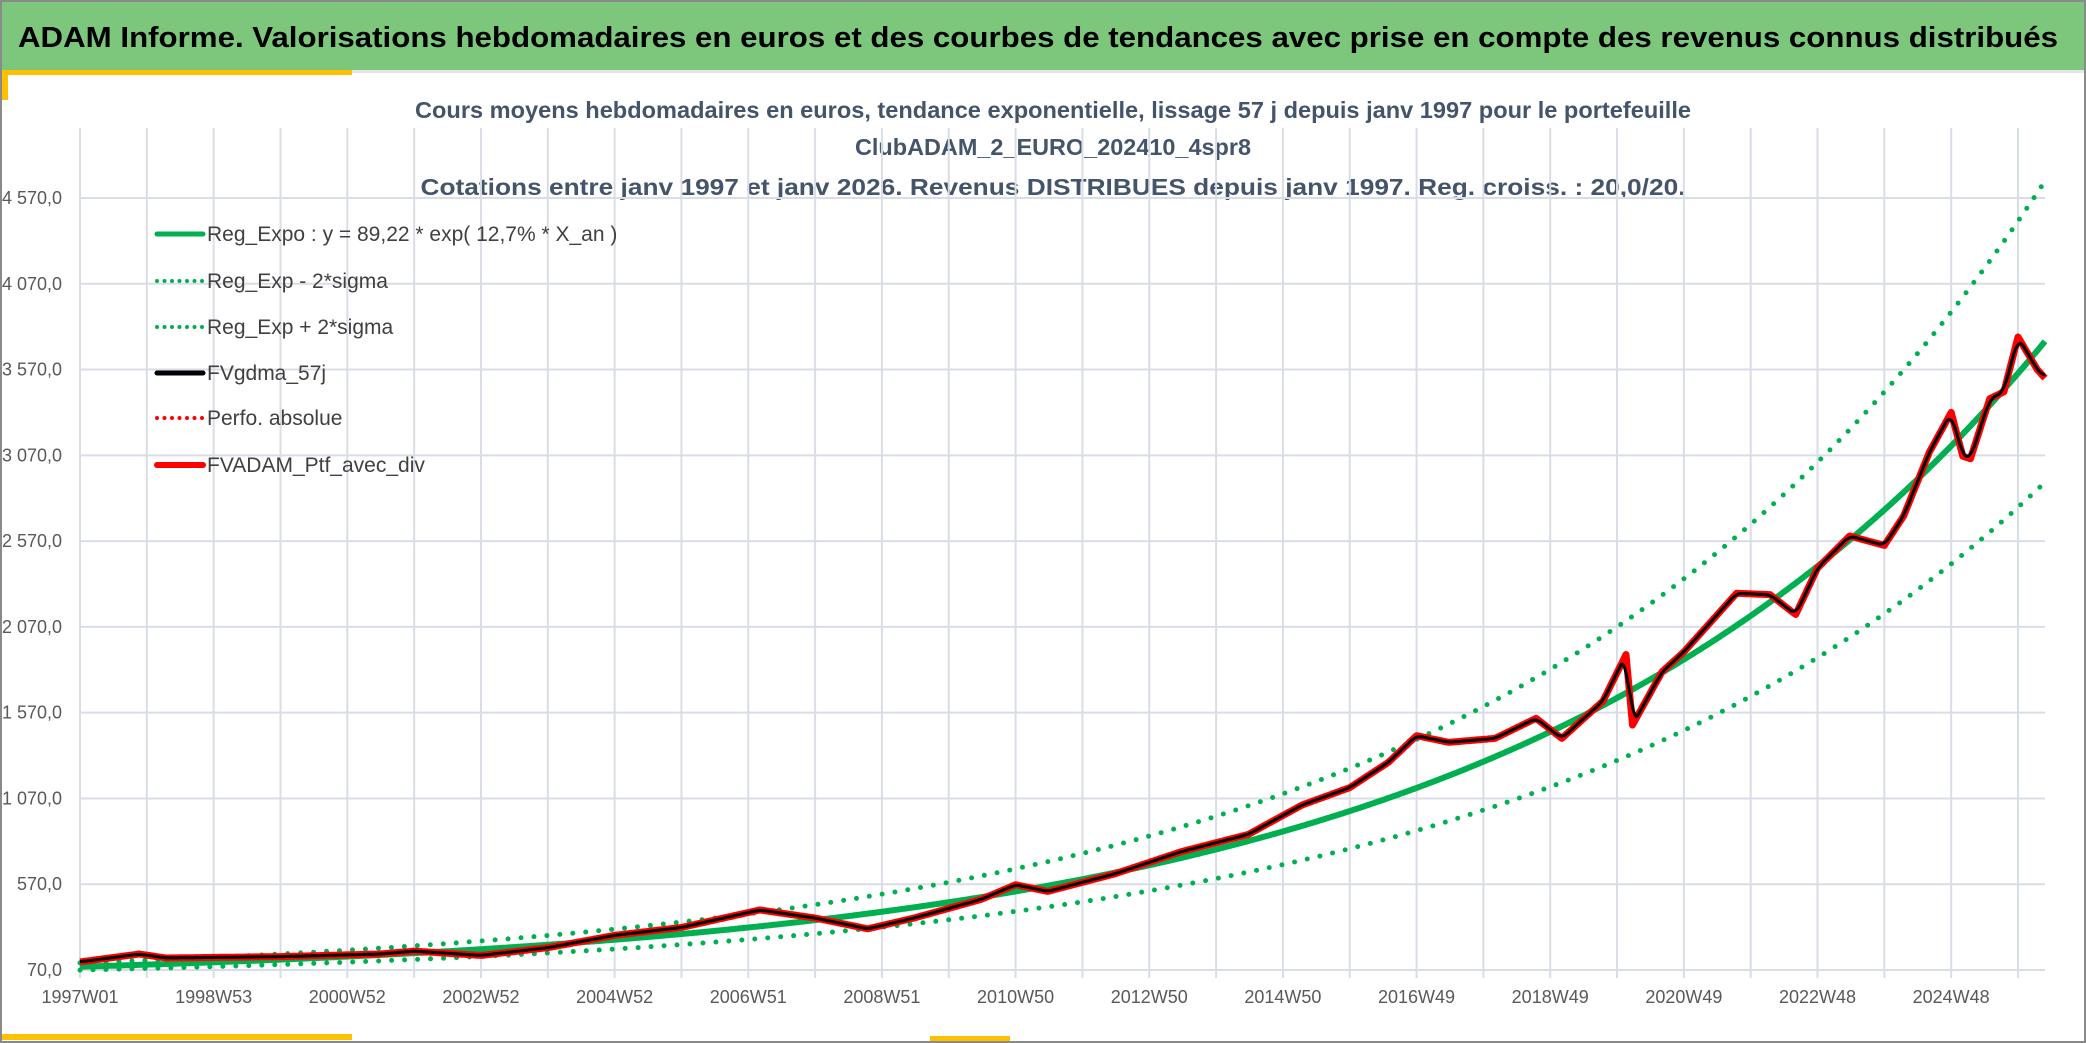  What do you see at coordinates (1416, 997) in the screenshot?
I see `x-tick-label: 2016W49` at bounding box center [1416, 997].